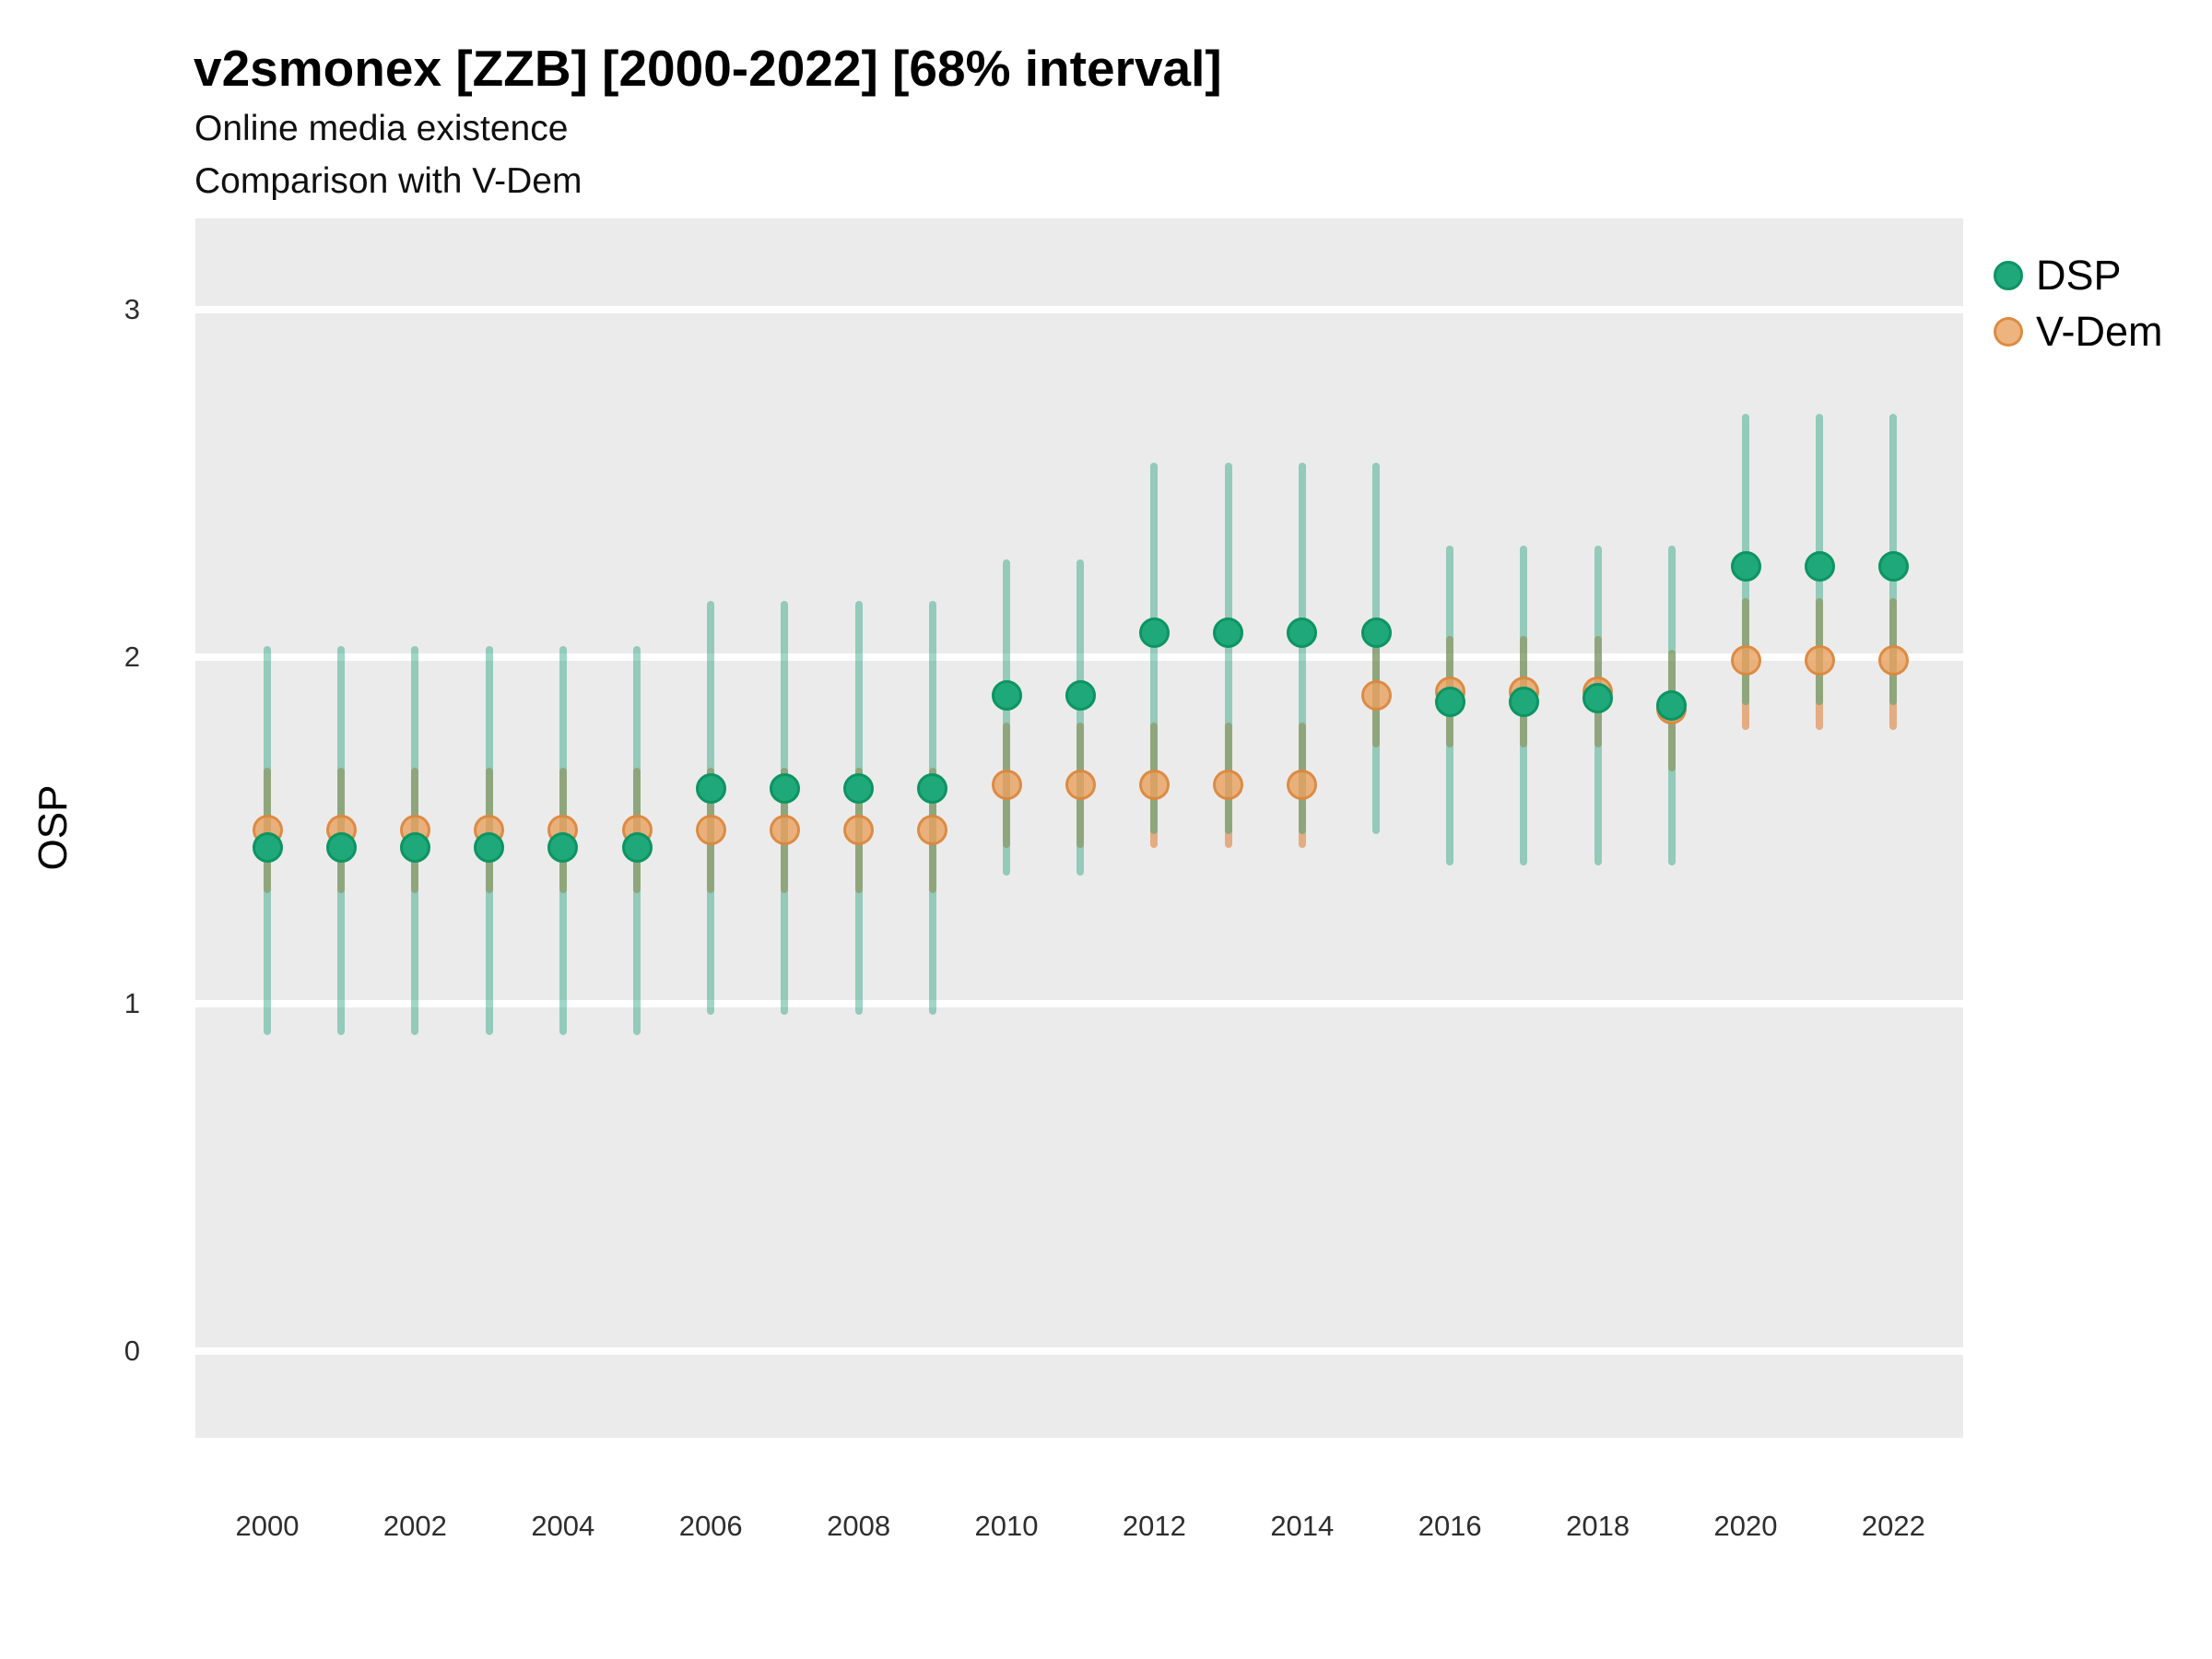 The height and width of the screenshot is (1659, 2212). Describe the element at coordinates (489, 848) in the screenshot. I see `dsp-point-2003` at that location.